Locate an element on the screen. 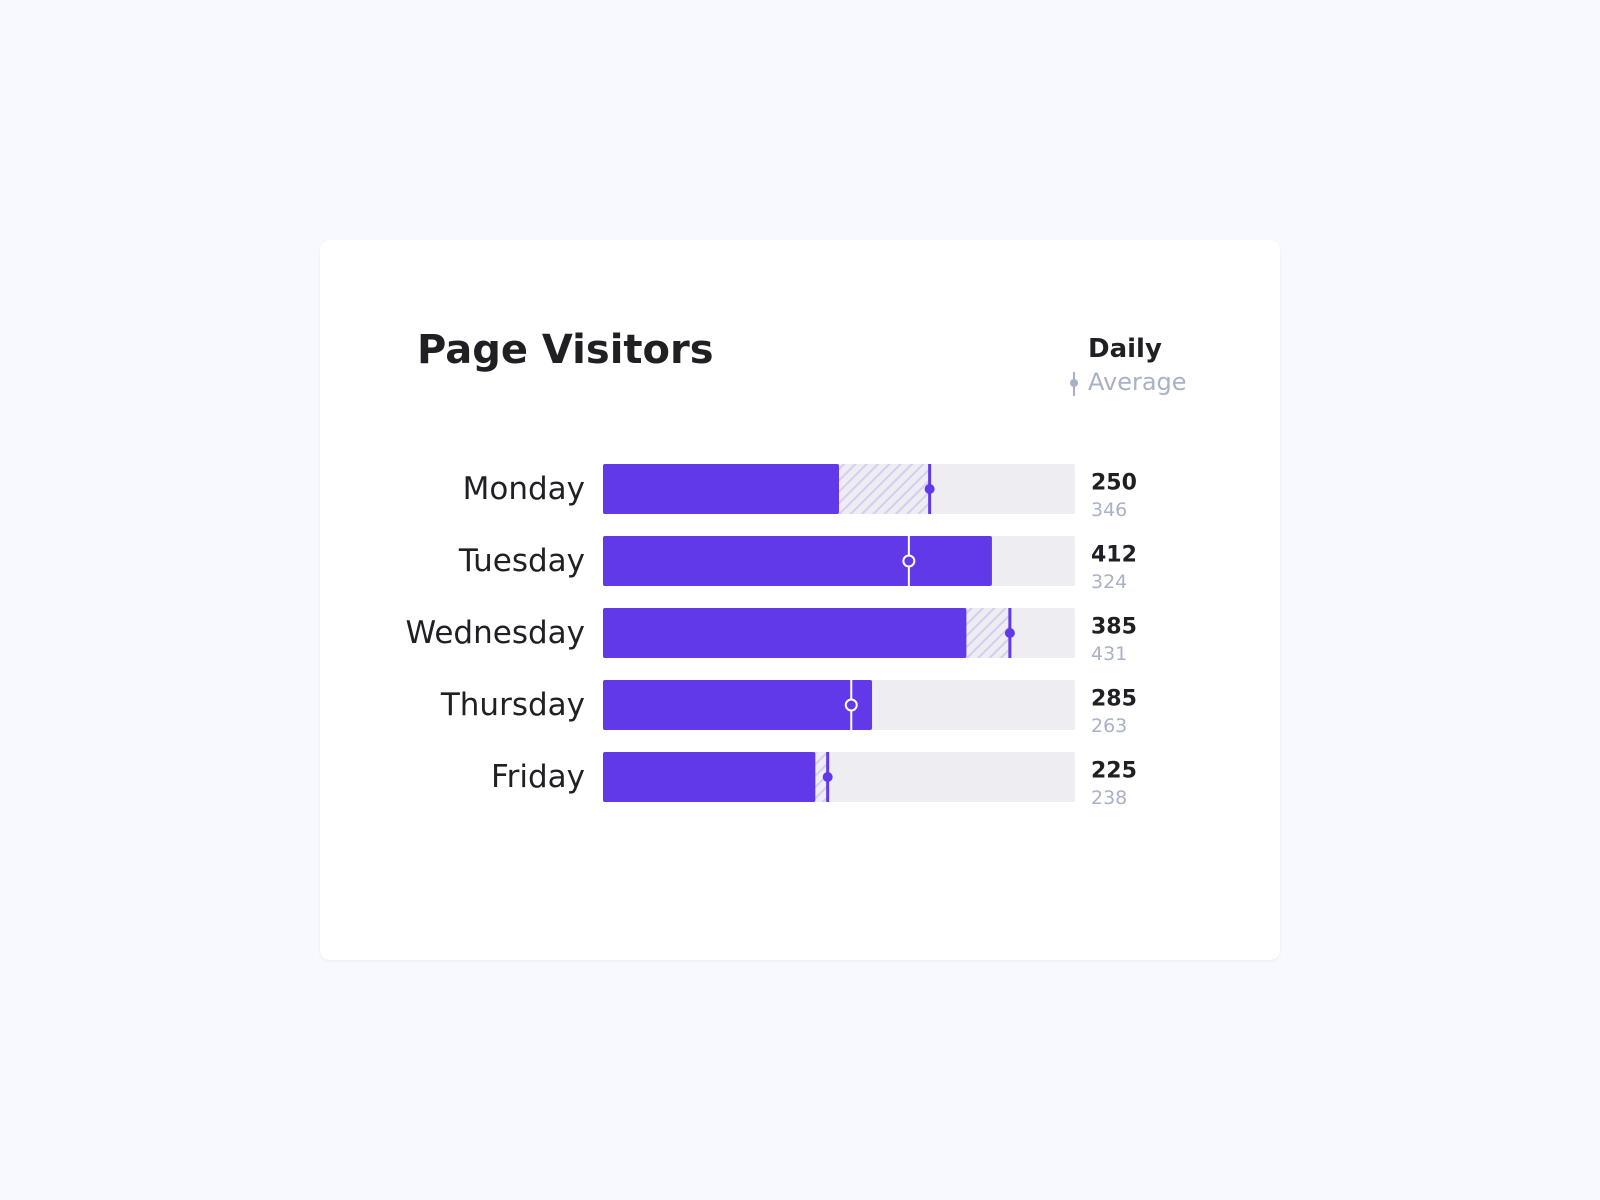 The width and height of the screenshot is (1600, 1200). average-marker-icon is located at coordinates (1074, 384).